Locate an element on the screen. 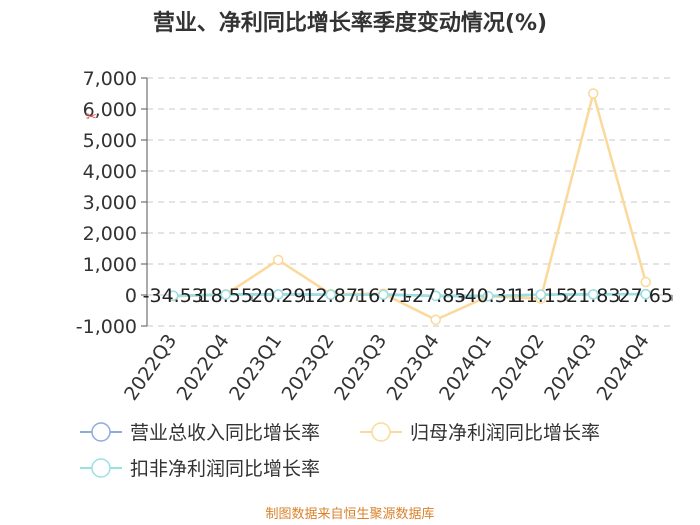 This screenshot has height=525, width=700. y-tick-label: 2,000 is located at coordinates (110, 234).